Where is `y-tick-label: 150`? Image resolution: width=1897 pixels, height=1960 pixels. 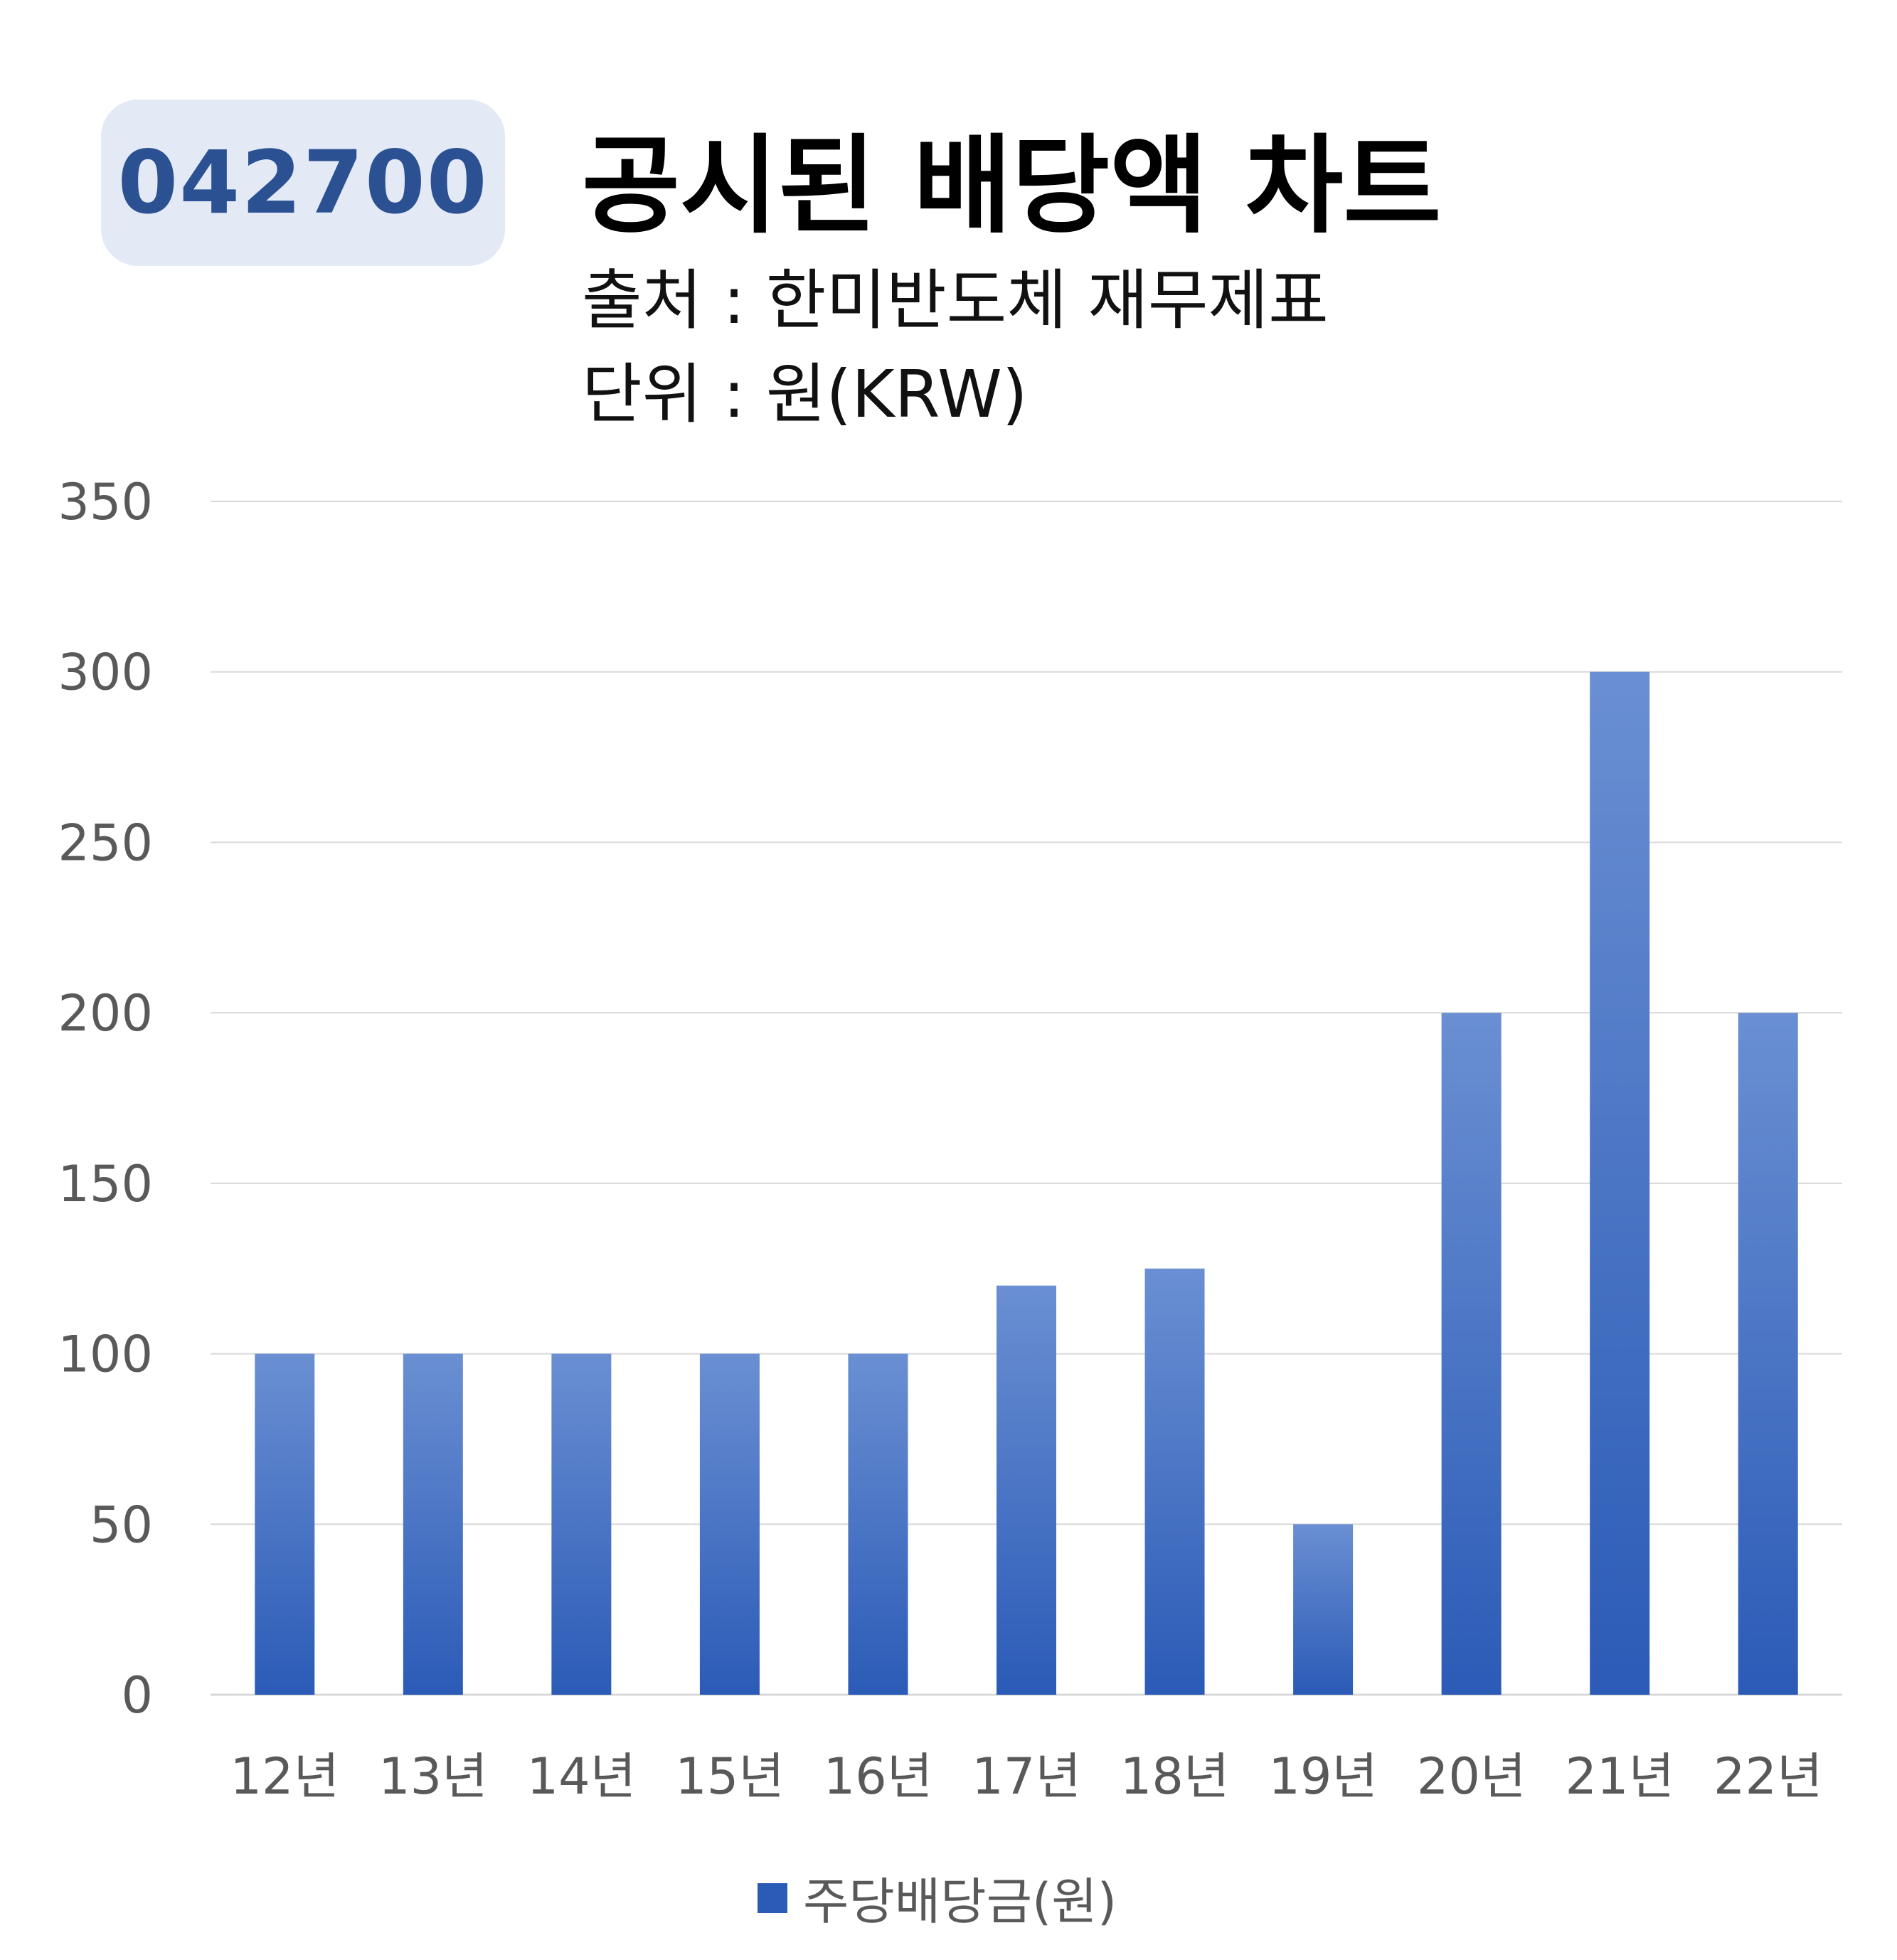
y-tick-label: 150 is located at coordinates (105, 1184).